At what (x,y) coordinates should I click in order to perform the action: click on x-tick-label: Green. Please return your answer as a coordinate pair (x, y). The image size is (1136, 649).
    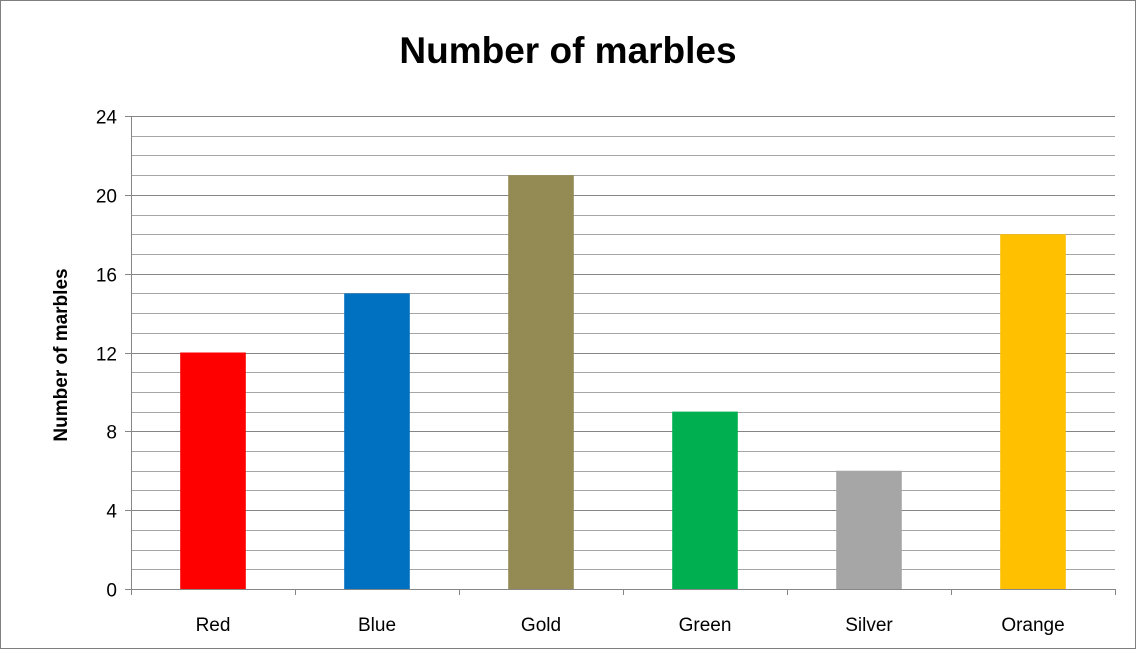
    Looking at the image, I should click on (705, 625).